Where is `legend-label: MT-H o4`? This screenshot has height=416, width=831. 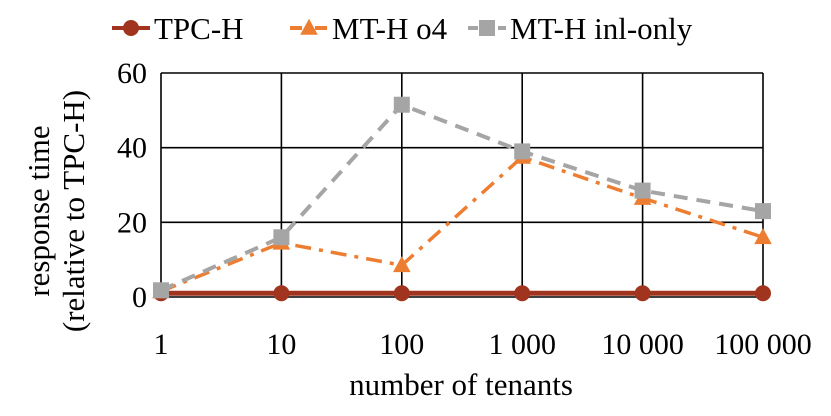
legend-label: MT-H o4 is located at coordinates (390, 28).